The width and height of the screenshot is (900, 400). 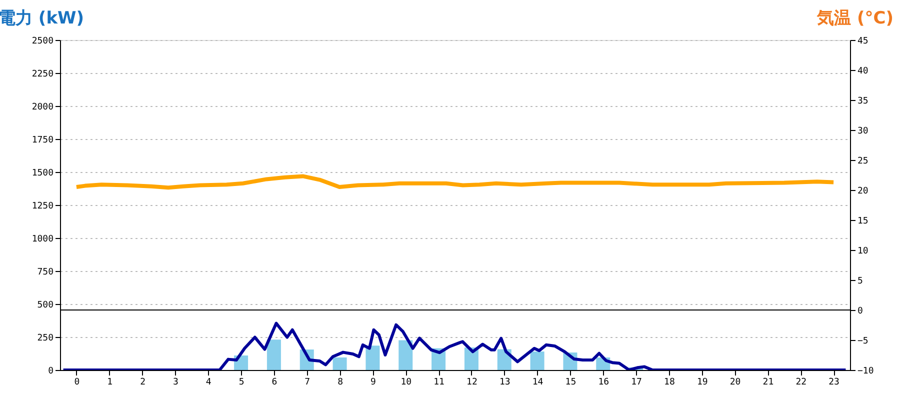 What do you see at coordinates (863, 251) in the screenshot?
I see `y2-tick-label: 10` at bounding box center [863, 251].